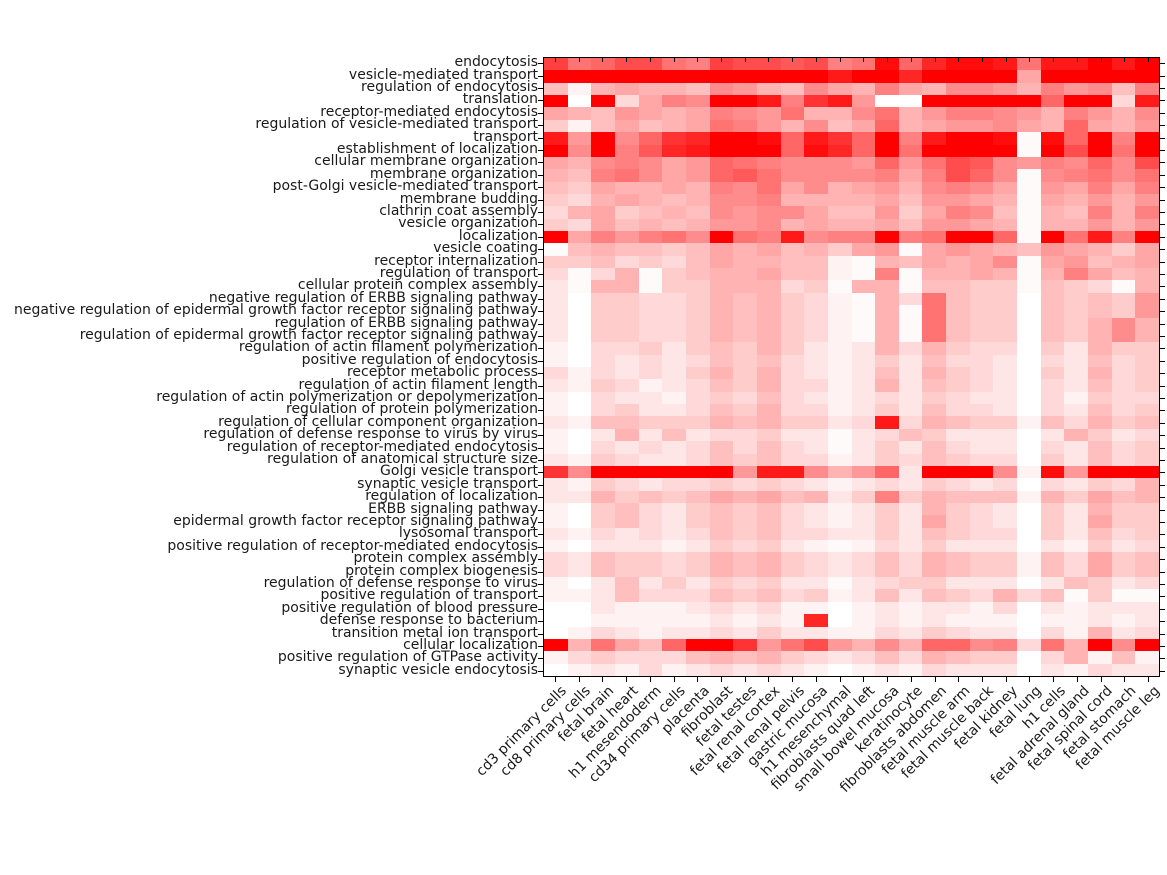 The width and height of the screenshot is (1167, 875). What do you see at coordinates (434, 632) in the screenshot?
I see `y-tick-label: transition metal ion transport` at bounding box center [434, 632].